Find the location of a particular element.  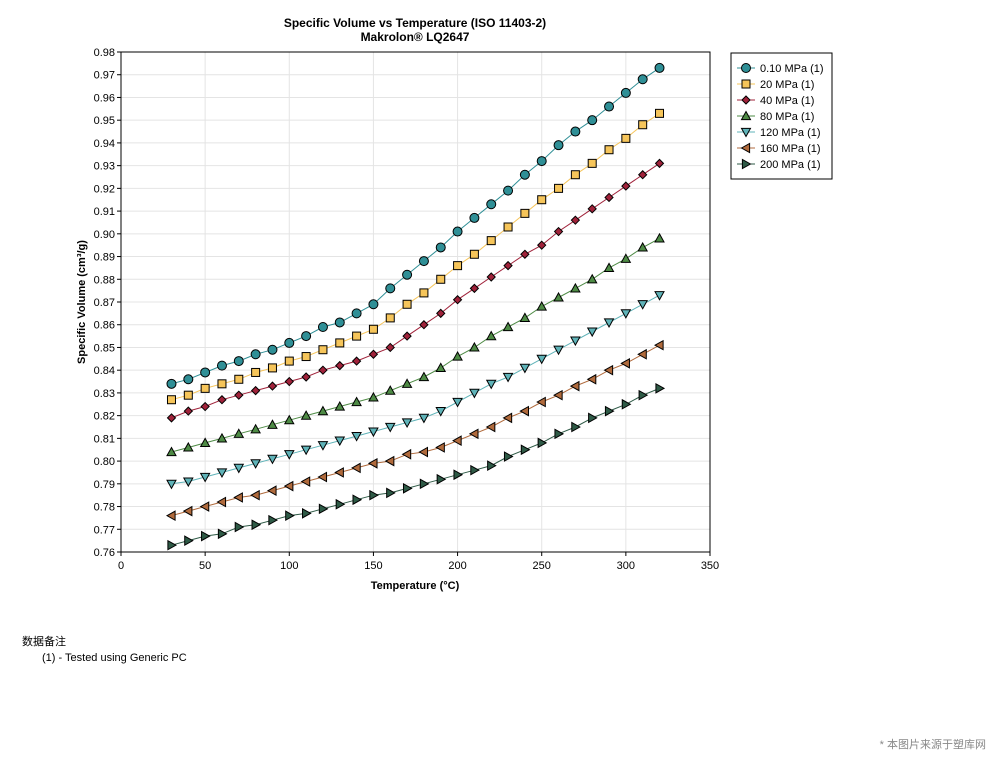

y-tick-label: 0.82 is located at coordinates (104, 417).